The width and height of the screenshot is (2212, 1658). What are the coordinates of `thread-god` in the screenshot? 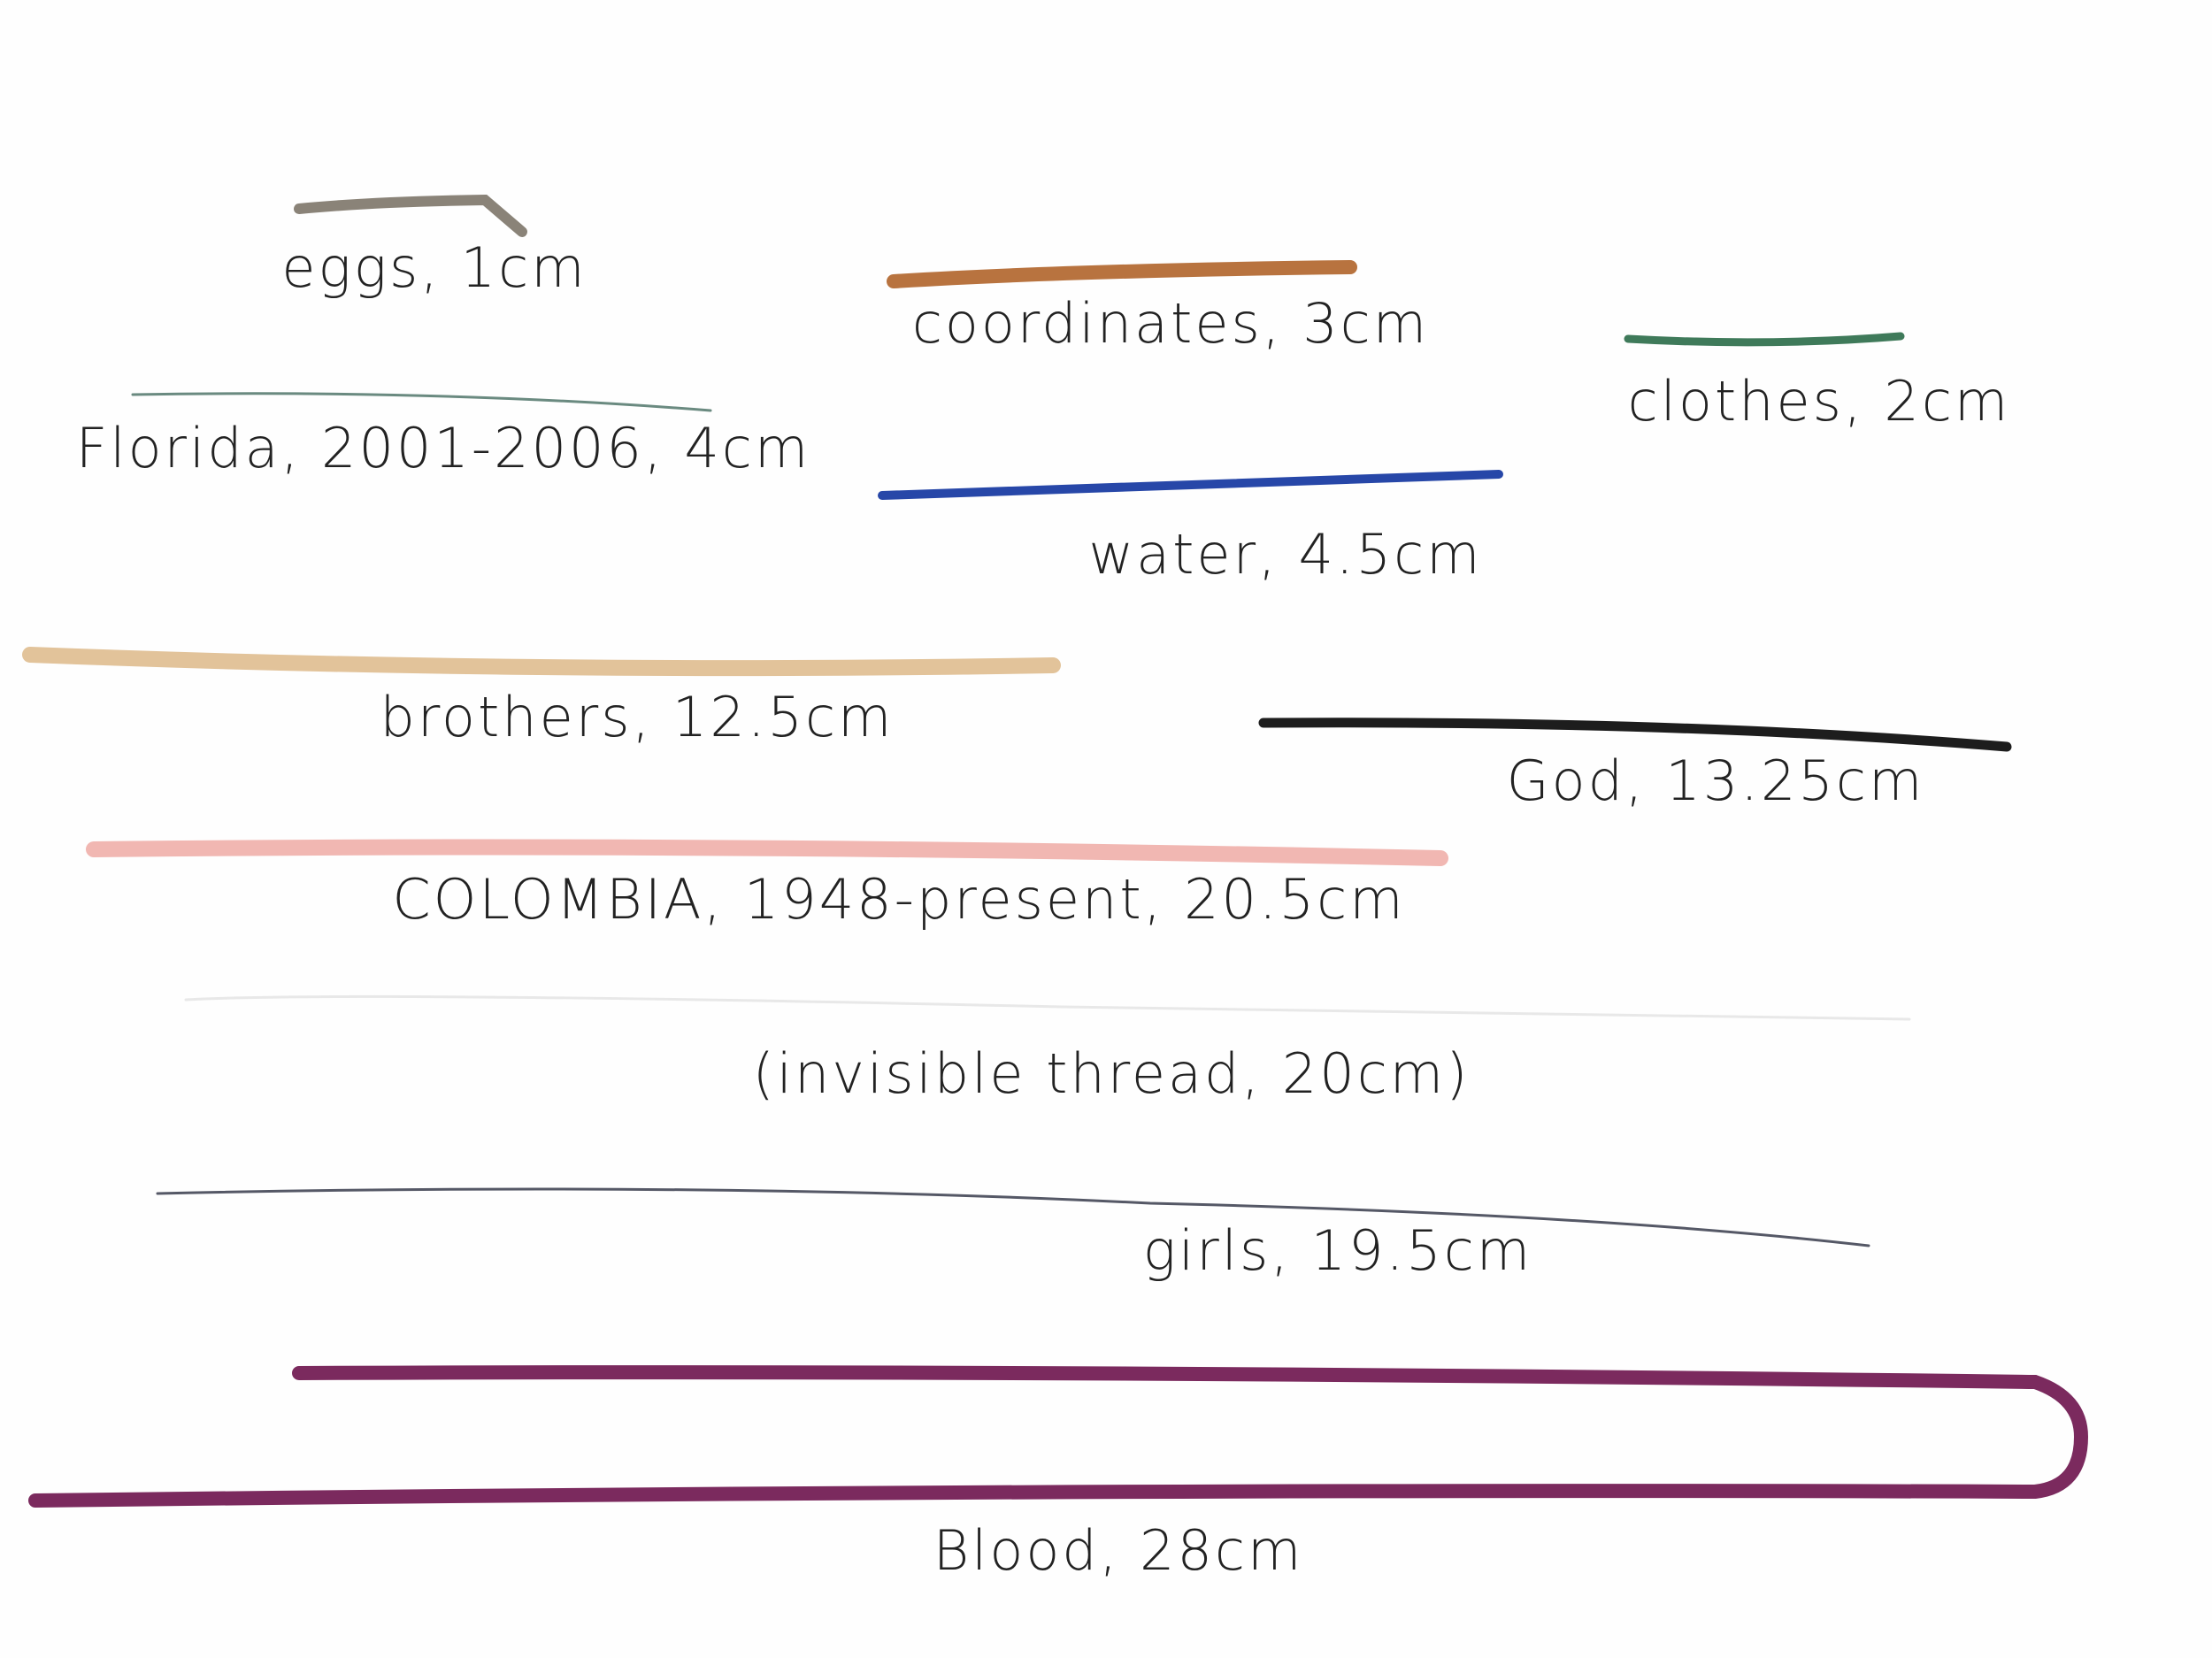 It's located at (1635, 735).